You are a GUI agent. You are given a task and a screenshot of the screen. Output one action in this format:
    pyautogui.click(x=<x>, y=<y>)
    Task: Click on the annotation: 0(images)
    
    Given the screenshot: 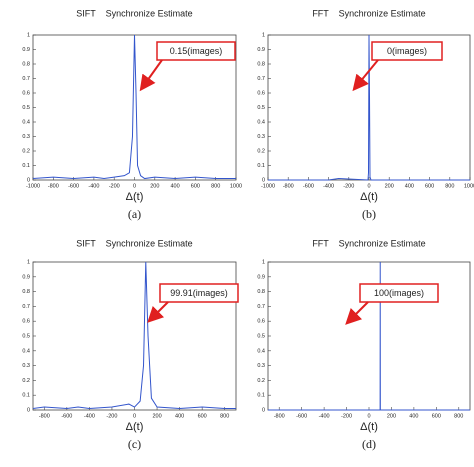 What is the action you would take?
    pyautogui.click(x=407, y=51)
    